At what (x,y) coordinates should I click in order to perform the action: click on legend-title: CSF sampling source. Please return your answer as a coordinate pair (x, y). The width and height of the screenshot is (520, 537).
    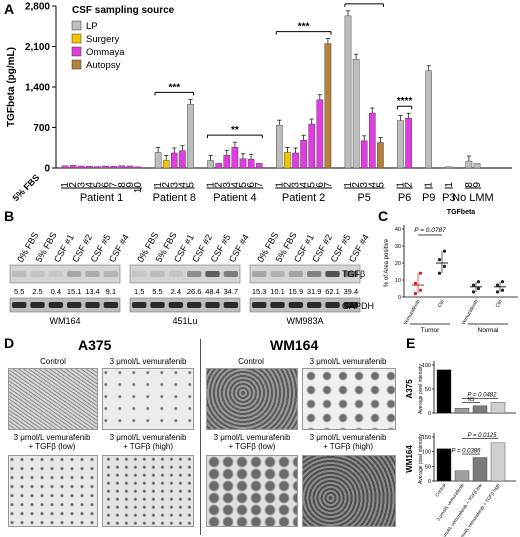
    Looking at the image, I should click on (123, 10).